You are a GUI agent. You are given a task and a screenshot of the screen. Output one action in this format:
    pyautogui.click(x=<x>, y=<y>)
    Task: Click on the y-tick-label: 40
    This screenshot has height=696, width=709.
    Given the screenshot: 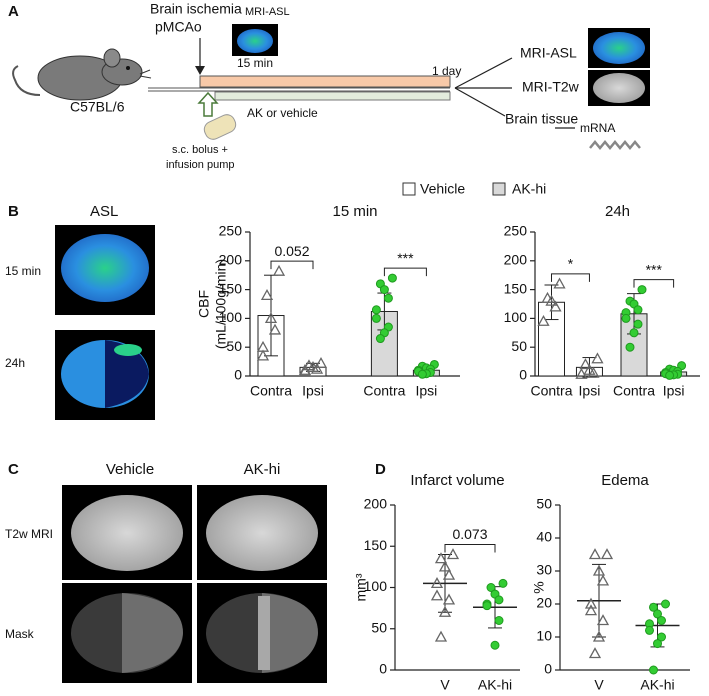 What is the action you would take?
    pyautogui.click(x=544, y=537)
    